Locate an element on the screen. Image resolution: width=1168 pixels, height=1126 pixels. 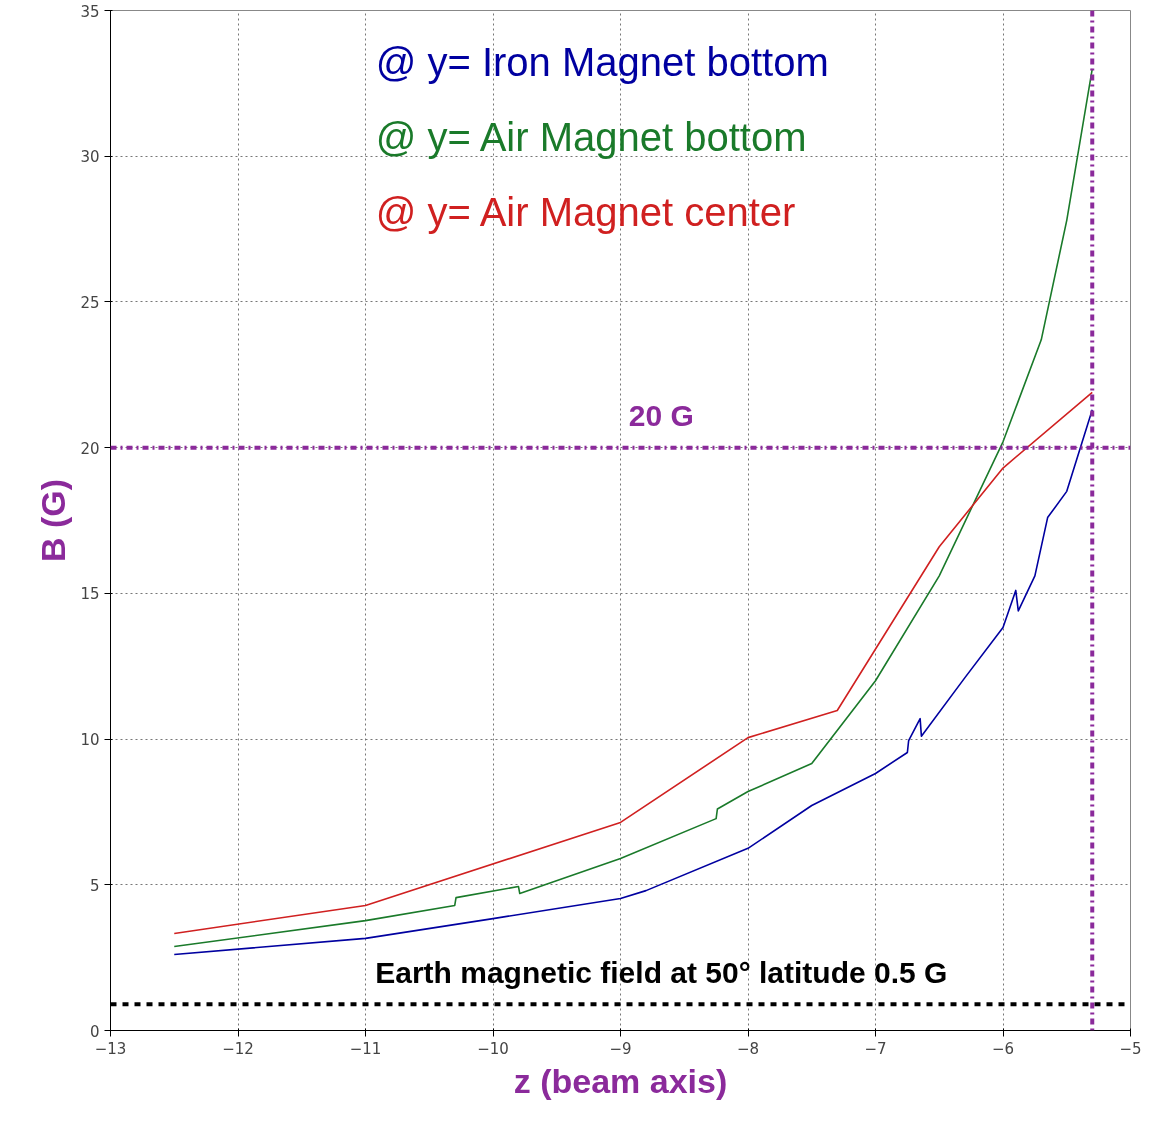
text: @ y= Air Magnet center is located at coordinates (585, 212).